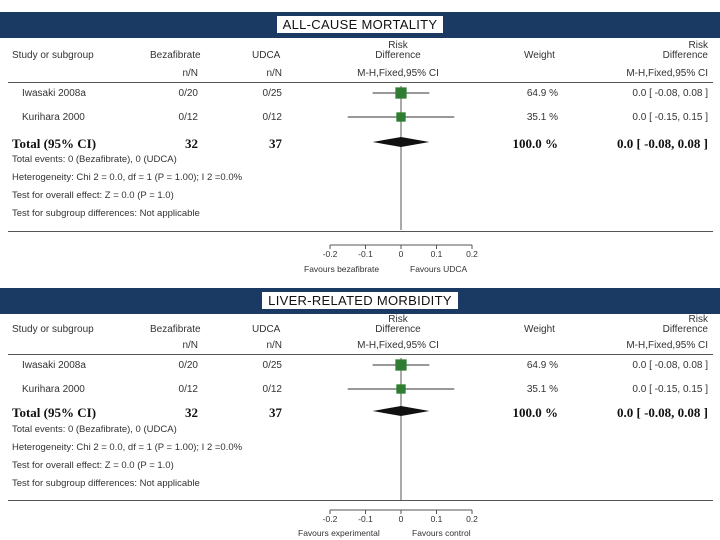 This screenshot has width=720, height=540. I want to click on favours-right: Favours UDCA, so click(439, 269).